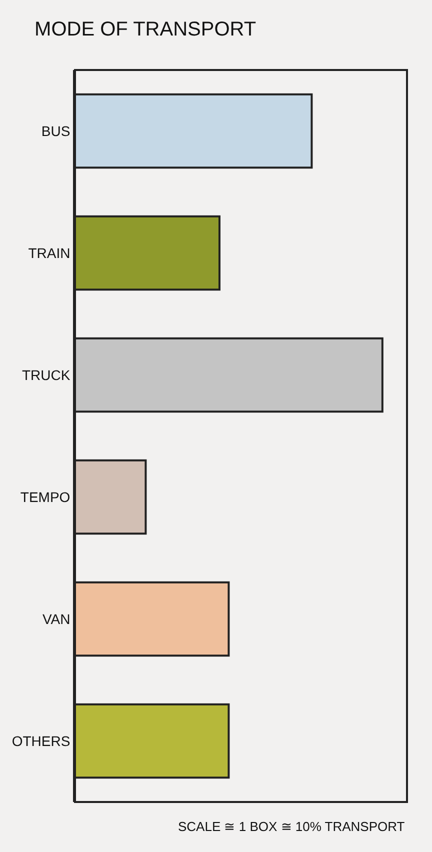 The image size is (432, 852). What do you see at coordinates (145, 29) in the screenshot?
I see `chart-title: MODE OF TRANSPORT` at bounding box center [145, 29].